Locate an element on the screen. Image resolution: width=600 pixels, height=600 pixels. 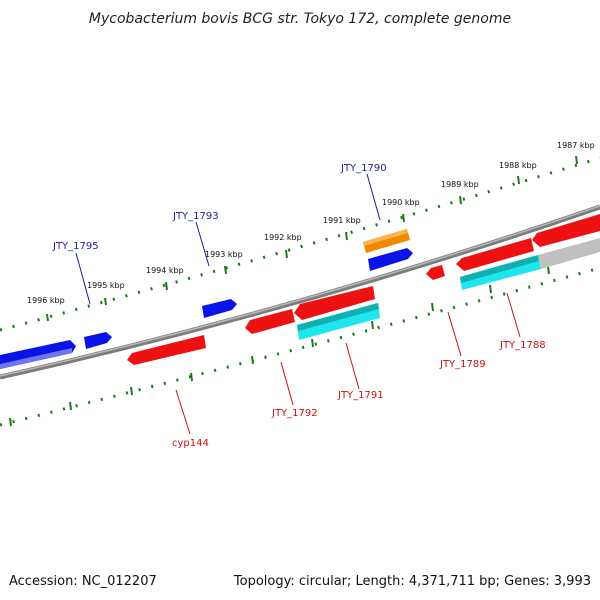
gene-label-jty1788: JTY_1788 is located at coordinates (522, 345).